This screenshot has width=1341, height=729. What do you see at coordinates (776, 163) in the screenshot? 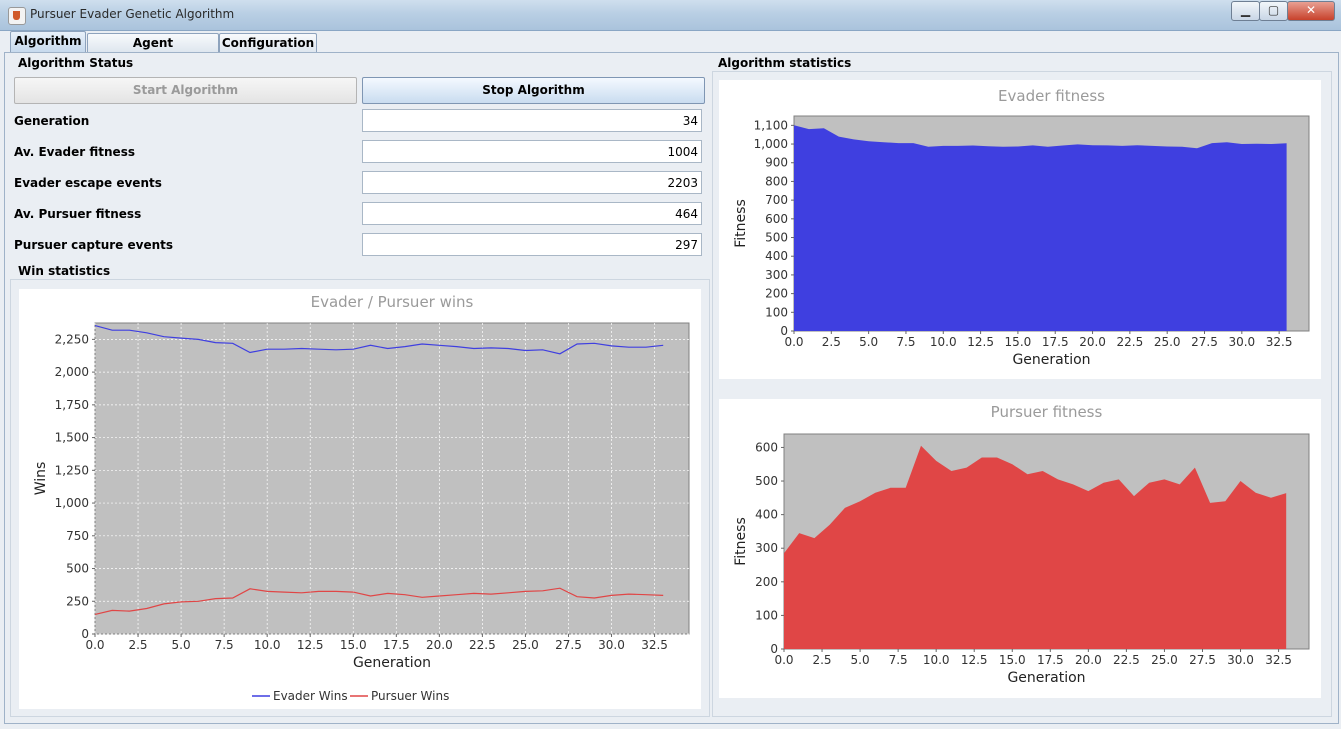
I see `y-tick-label: 900` at bounding box center [776, 163].